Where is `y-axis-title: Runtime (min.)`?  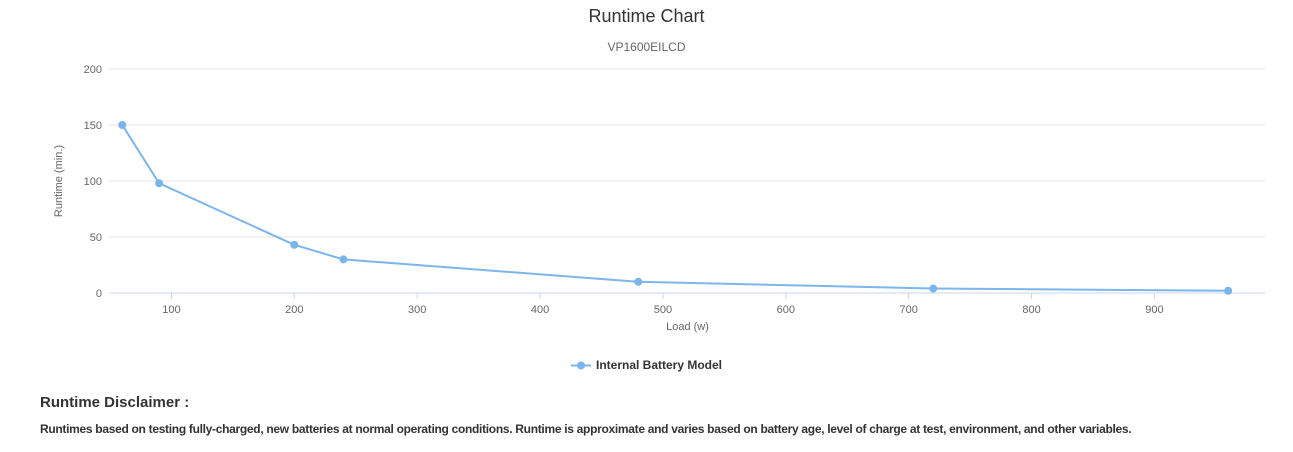 y-axis-title: Runtime (min.) is located at coordinates (59, 181).